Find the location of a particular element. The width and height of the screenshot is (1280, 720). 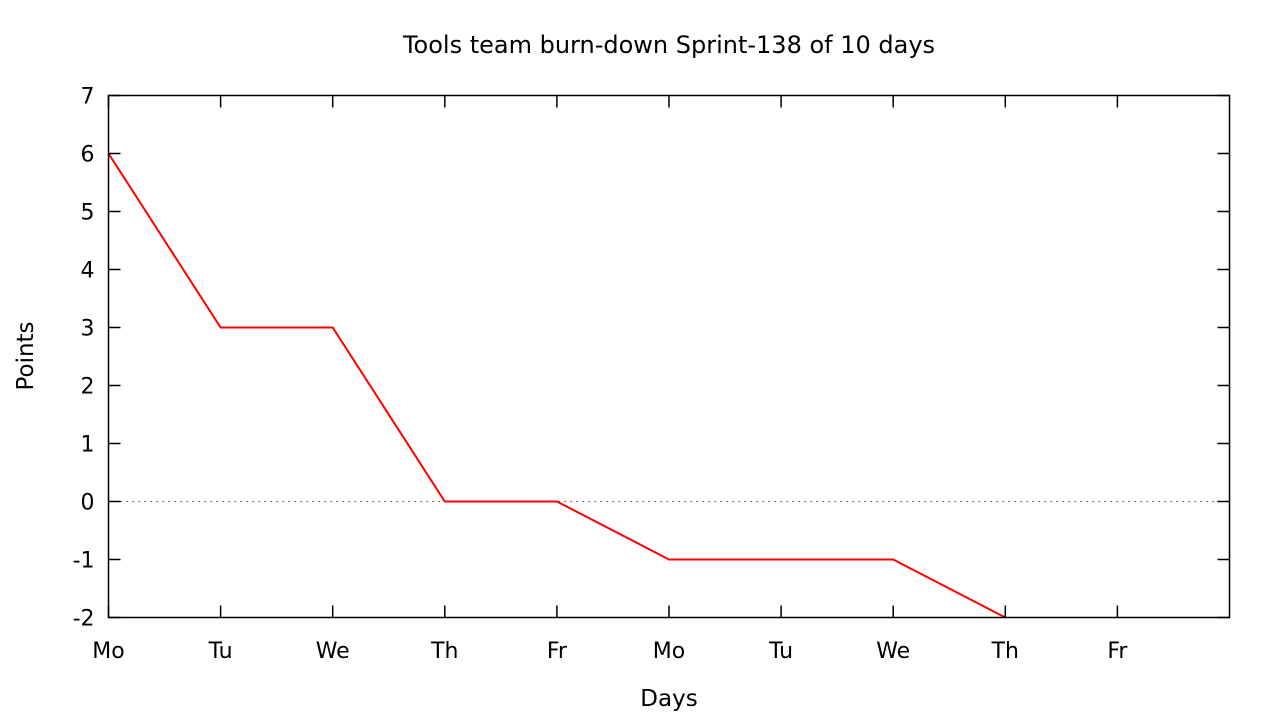

y-tick-label: 3 is located at coordinates (88, 329).